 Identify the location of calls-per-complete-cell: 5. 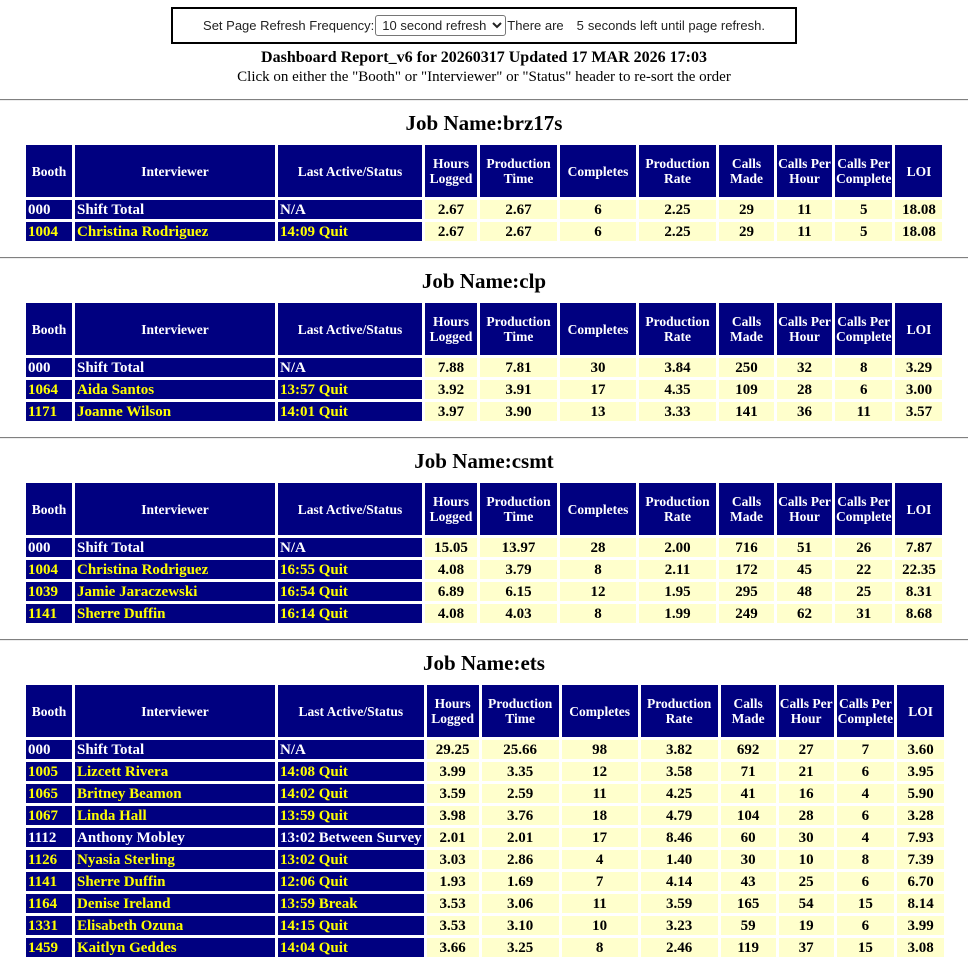
(864, 231).